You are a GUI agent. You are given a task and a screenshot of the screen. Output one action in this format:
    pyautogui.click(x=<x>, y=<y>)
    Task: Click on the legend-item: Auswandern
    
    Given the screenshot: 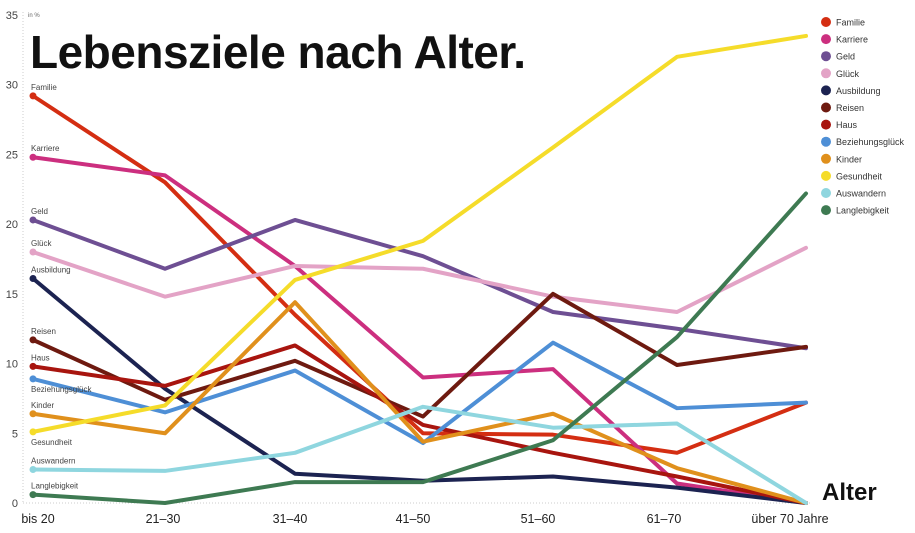 What is the action you would take?
    pyautogui.click(x=853, y=193)
    